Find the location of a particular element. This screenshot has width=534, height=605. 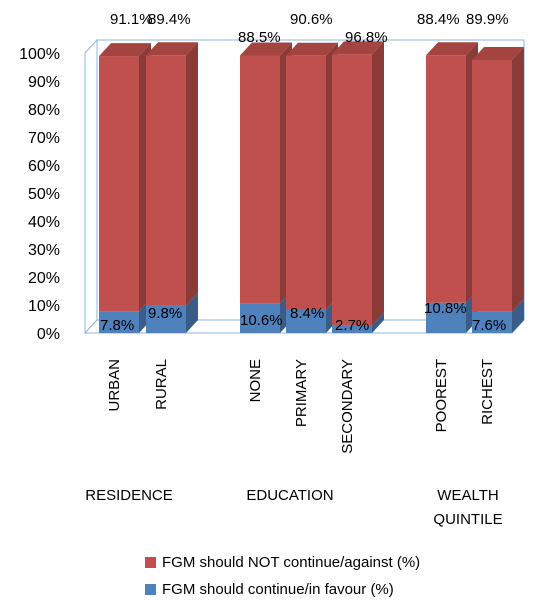

side-wall is located at coordinates (91, 186).